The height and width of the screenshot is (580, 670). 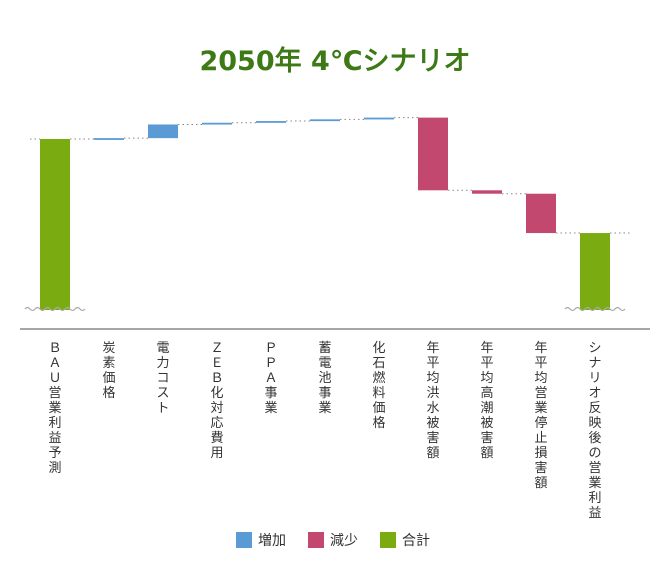 What do you see at coordinates (272, 541) in the screenshot?
I see `legend-label: 増加` at bounding box center [272, 541].